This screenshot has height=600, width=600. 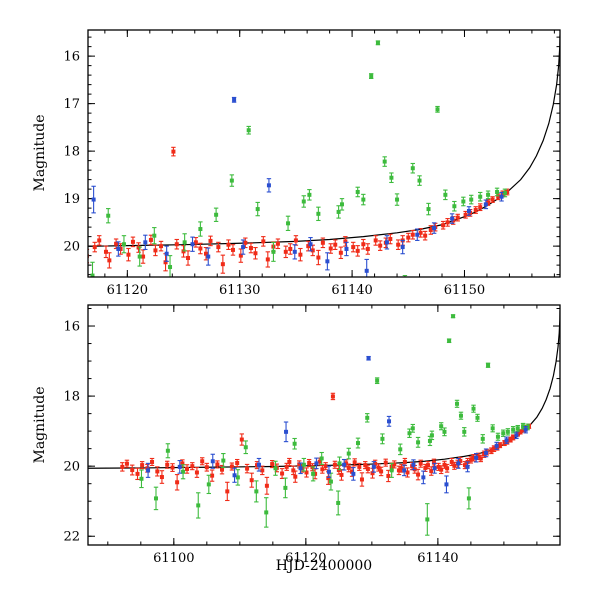 What do you see at coordinates (324, 566) in the screenshot?
I see `x-axis-label: HJD-2400000` at bounding box center [324, 566].